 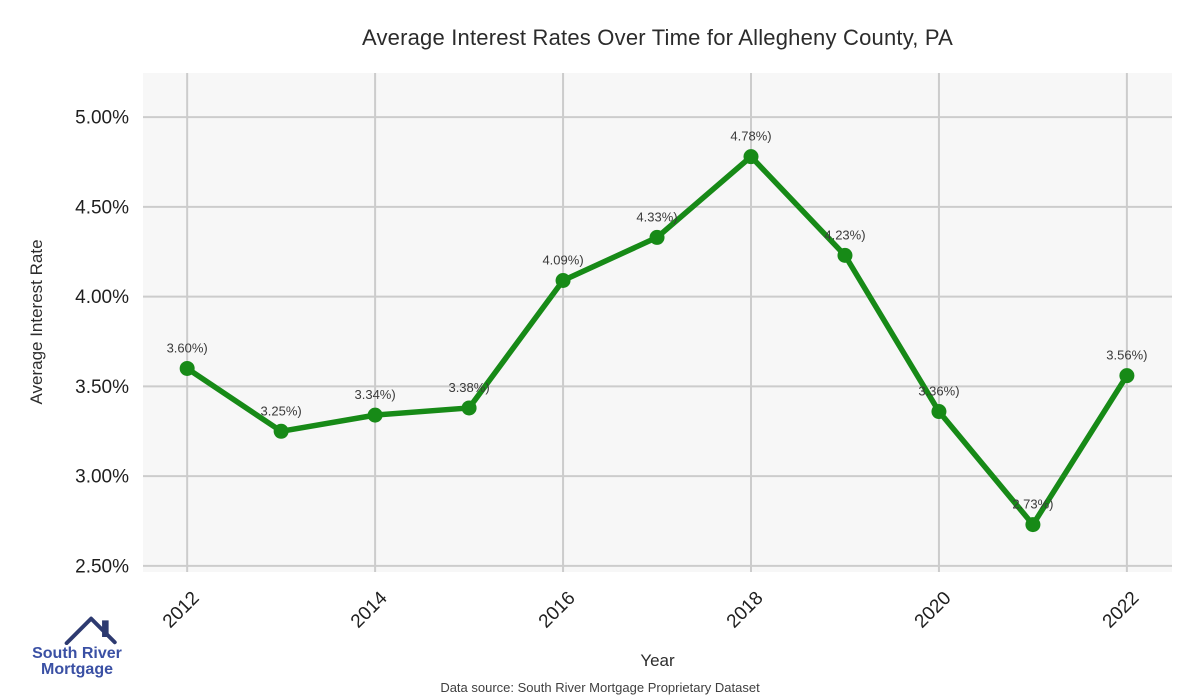 What do you see at coordinates (468, 387) in the screenshot?
I see `data-point-label: 3.38%)` at bounding box center [468, 387].